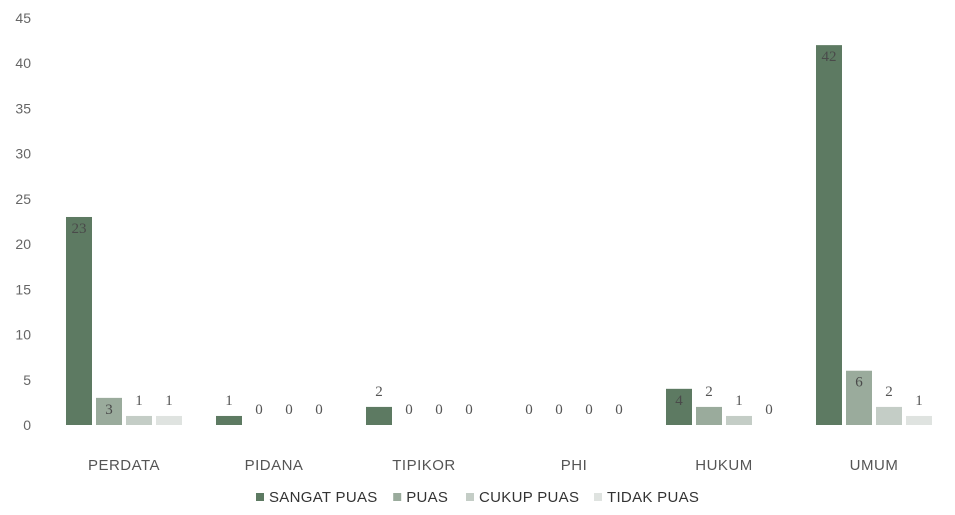  I want to click on data-label: 3, so click(109, 410).